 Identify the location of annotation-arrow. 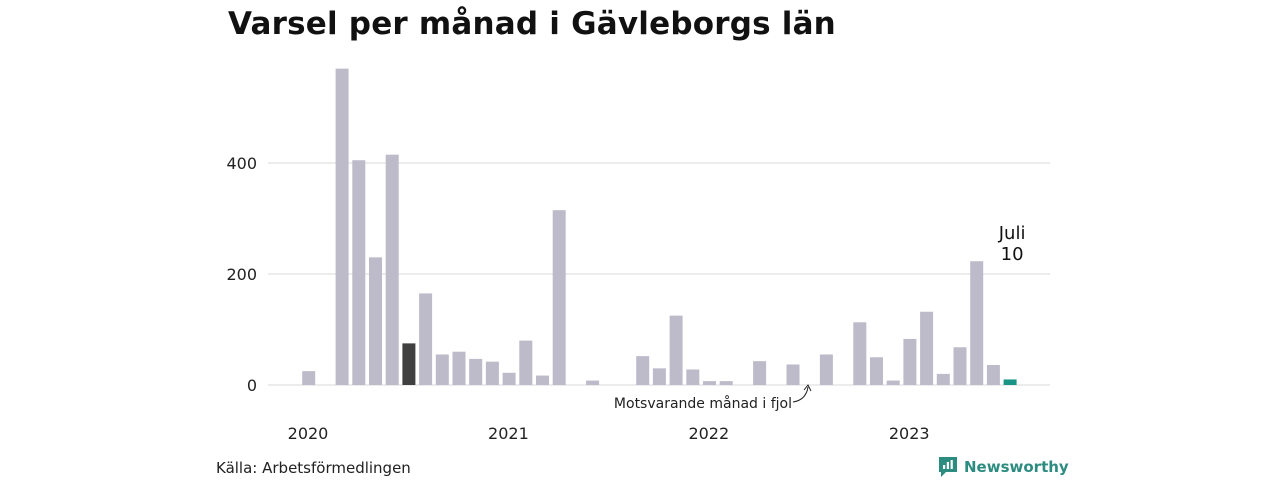
(800, 394).